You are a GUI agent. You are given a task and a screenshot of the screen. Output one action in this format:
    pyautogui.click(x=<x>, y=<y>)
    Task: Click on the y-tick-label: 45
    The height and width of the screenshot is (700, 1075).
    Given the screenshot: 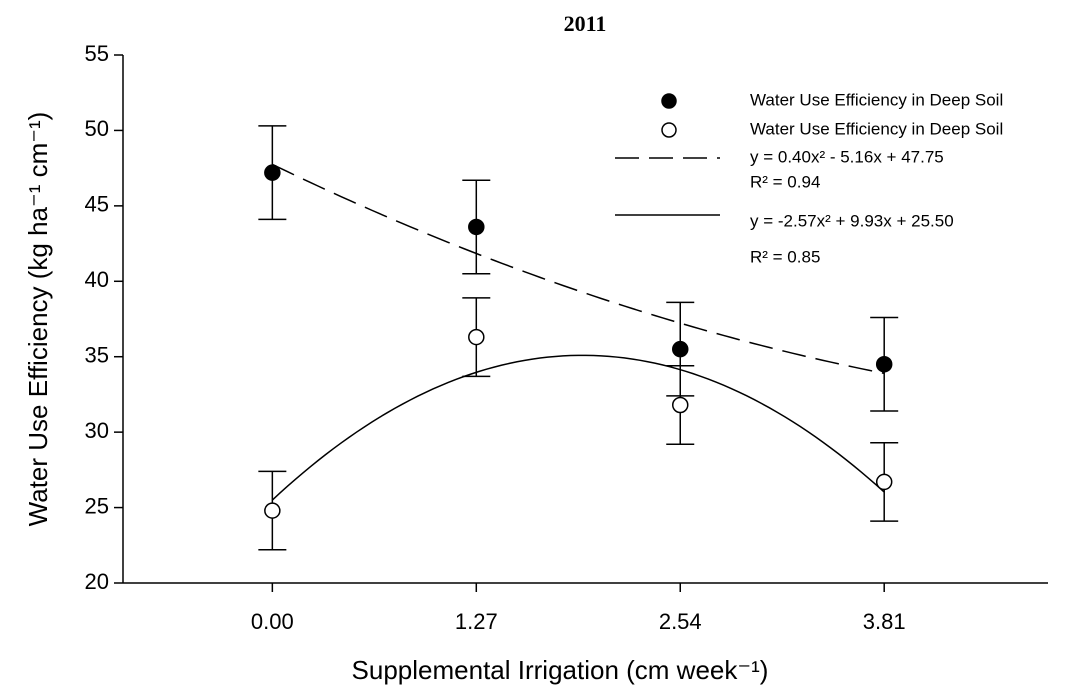 What is the action you would take?
    pyautogui.click(x=97, y=204)
    